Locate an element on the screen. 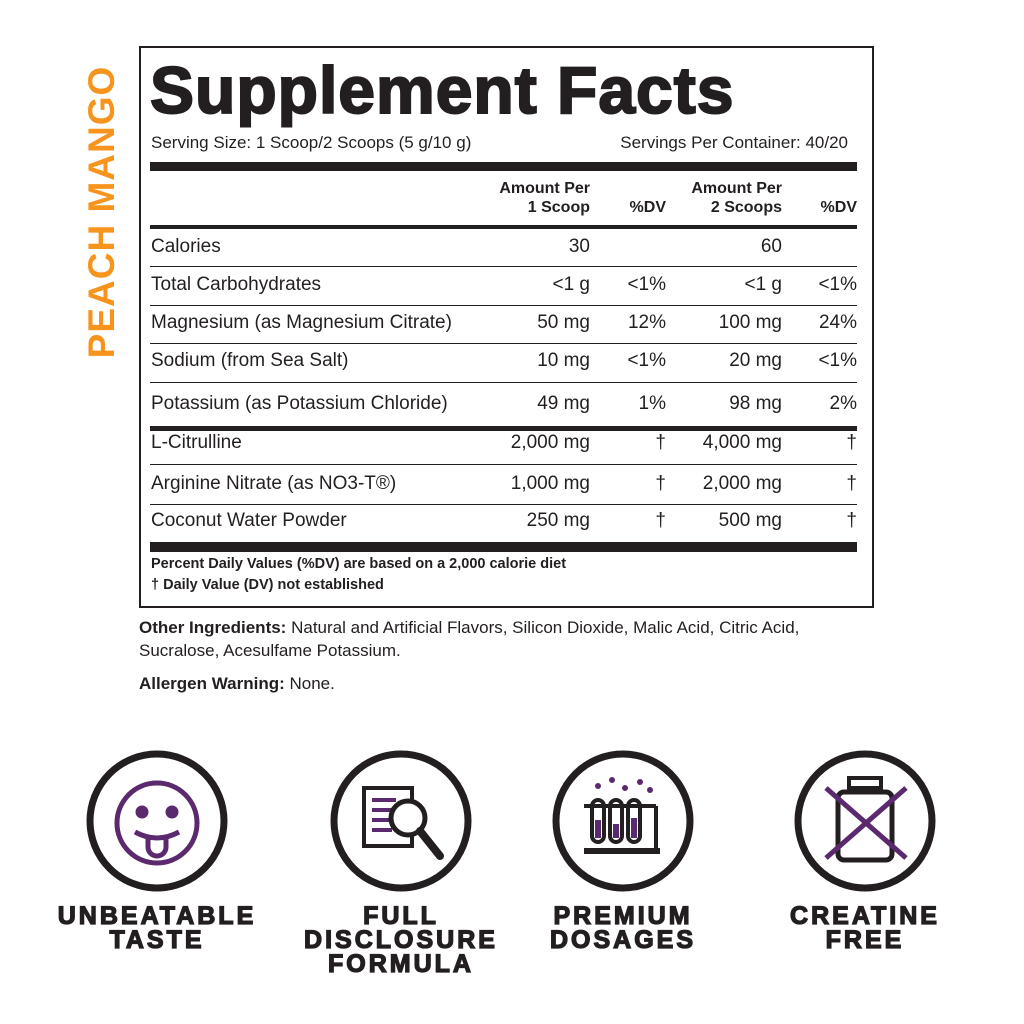 Image resolution: width=1024 pixels, height=1024 pixels. badge-line: FULL is located at coordinates (400, 916).